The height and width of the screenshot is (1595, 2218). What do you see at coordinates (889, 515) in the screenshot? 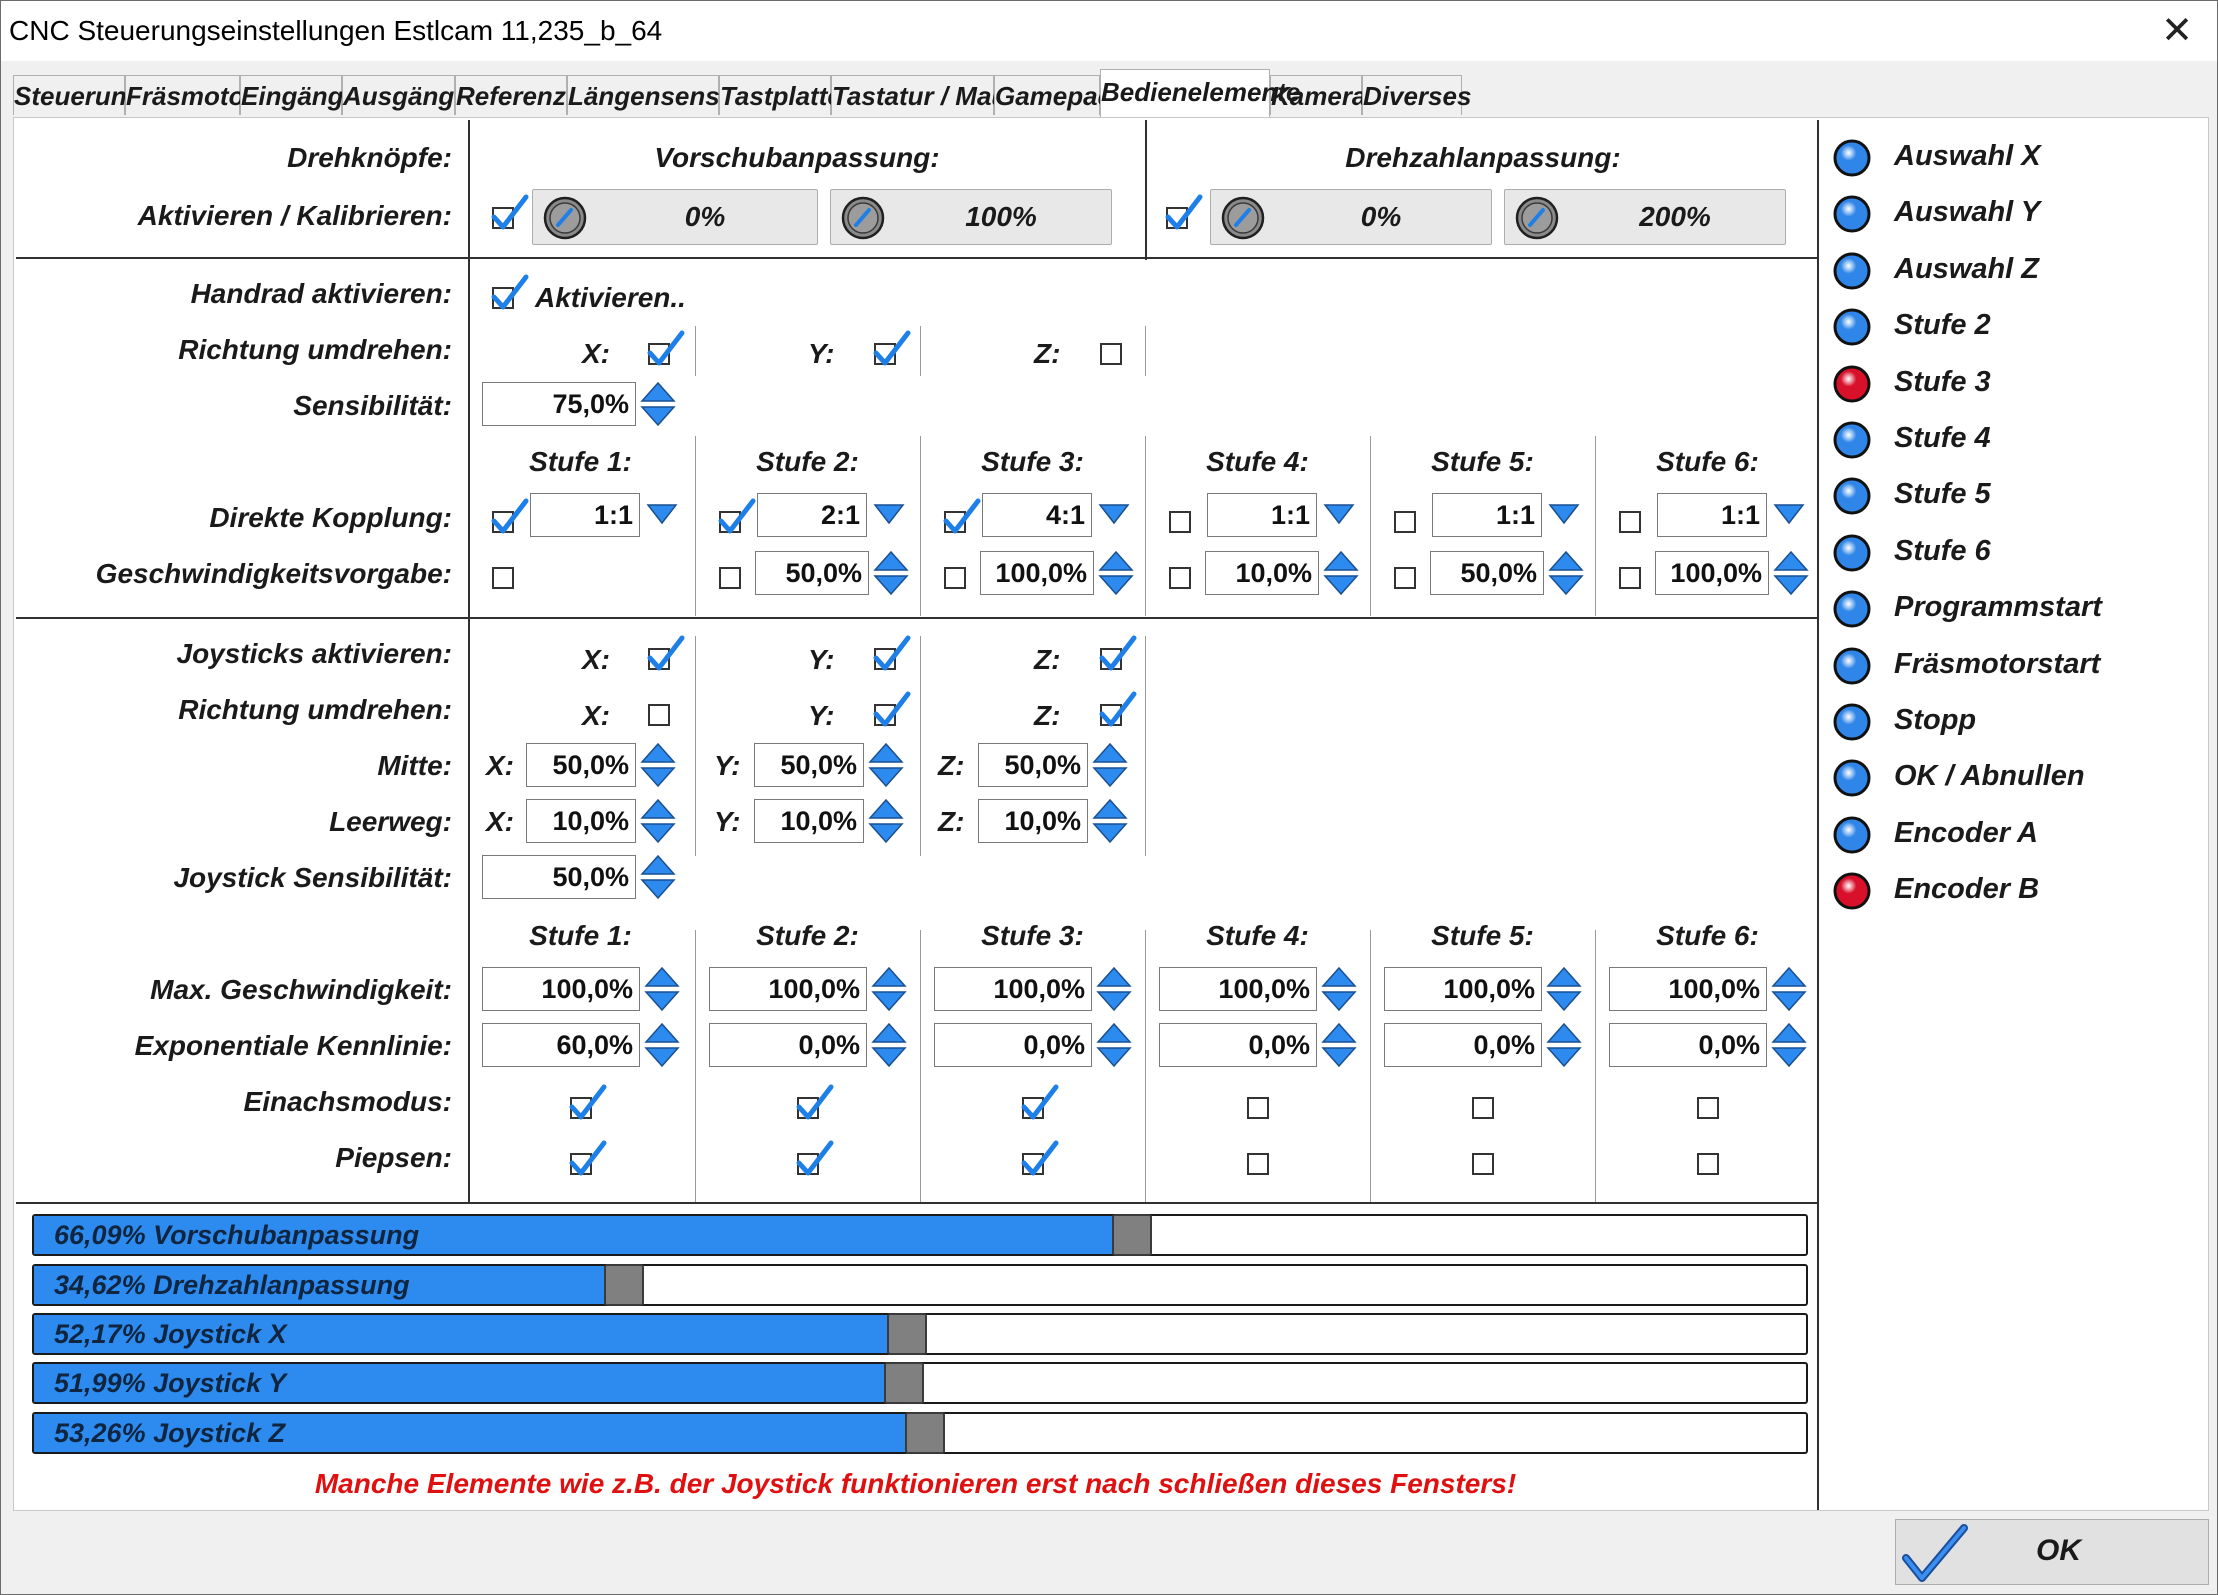
I see `coupling-stage-2-ratio-dropdown-icon` at bounding box center [889, 515].